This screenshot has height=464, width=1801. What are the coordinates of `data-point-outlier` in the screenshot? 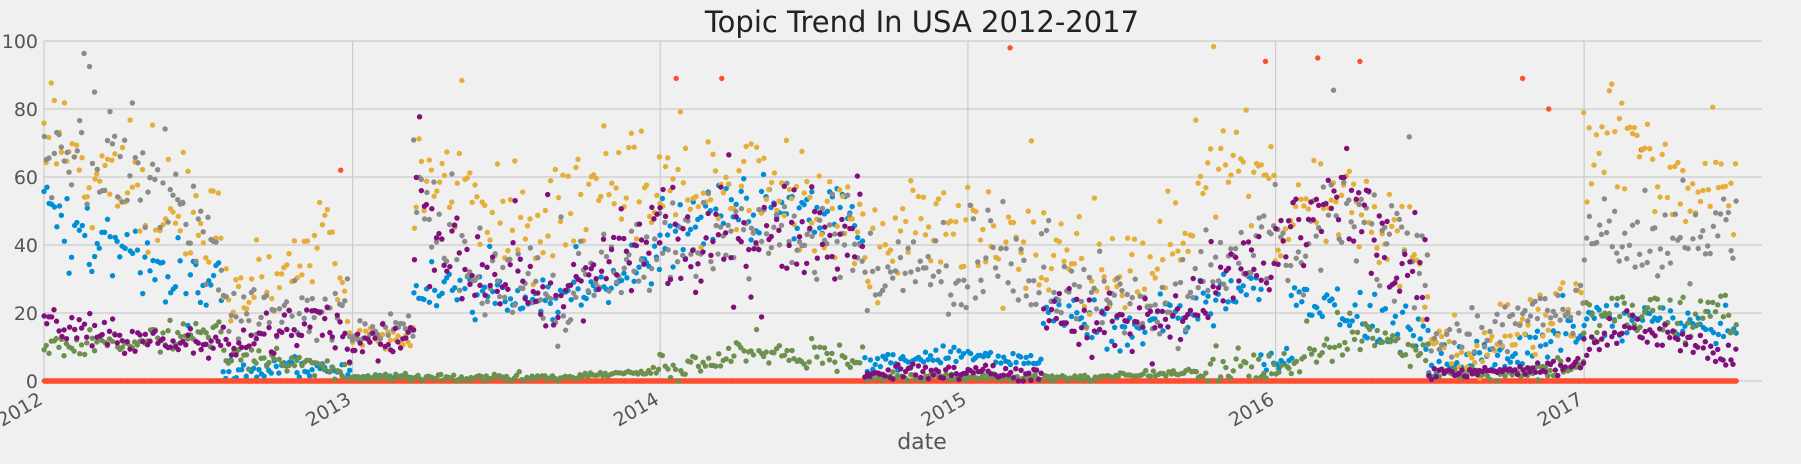 It's located at (1318, 58).